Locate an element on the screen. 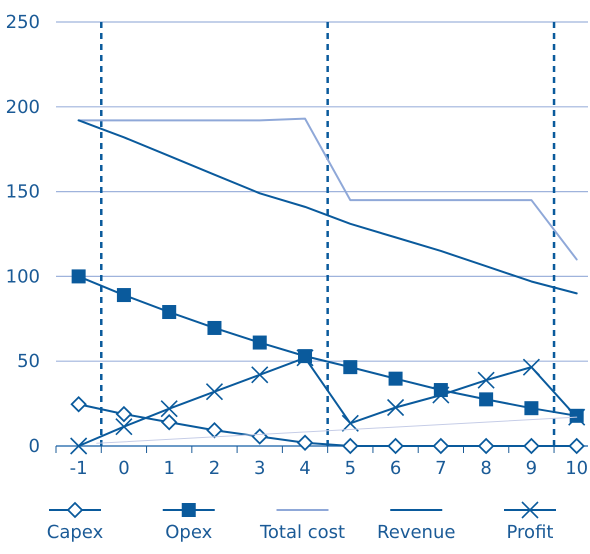 The height and width of the screenshot is (554, 590). x-tick-label: 5 is located at coordinates (350, 468).